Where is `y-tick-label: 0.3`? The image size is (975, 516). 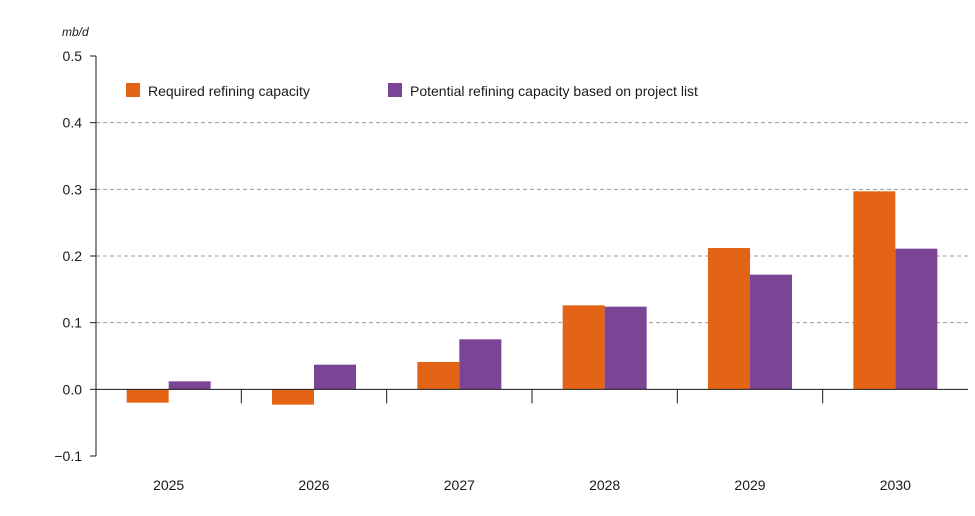 y-tick-label: 0.3 is located at coordinates (73, 189).